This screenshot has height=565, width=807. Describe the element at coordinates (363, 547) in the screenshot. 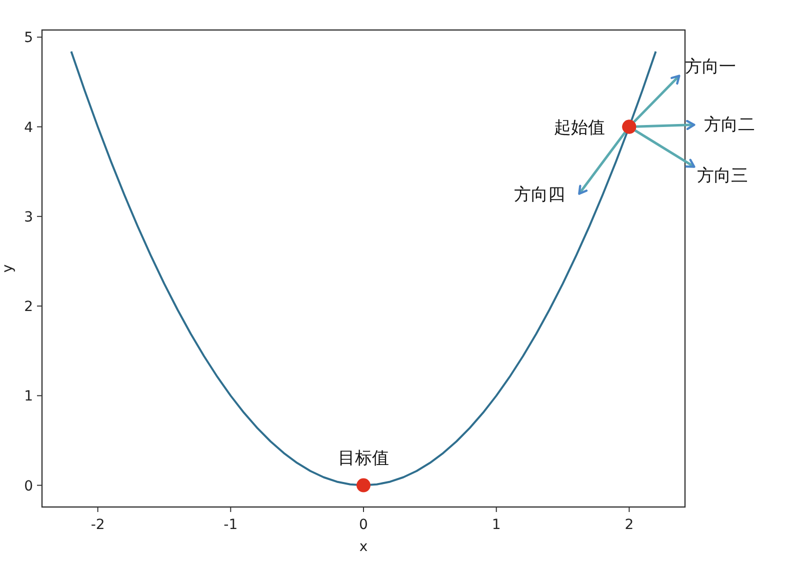

I see `x-axis-title: x` at that location.